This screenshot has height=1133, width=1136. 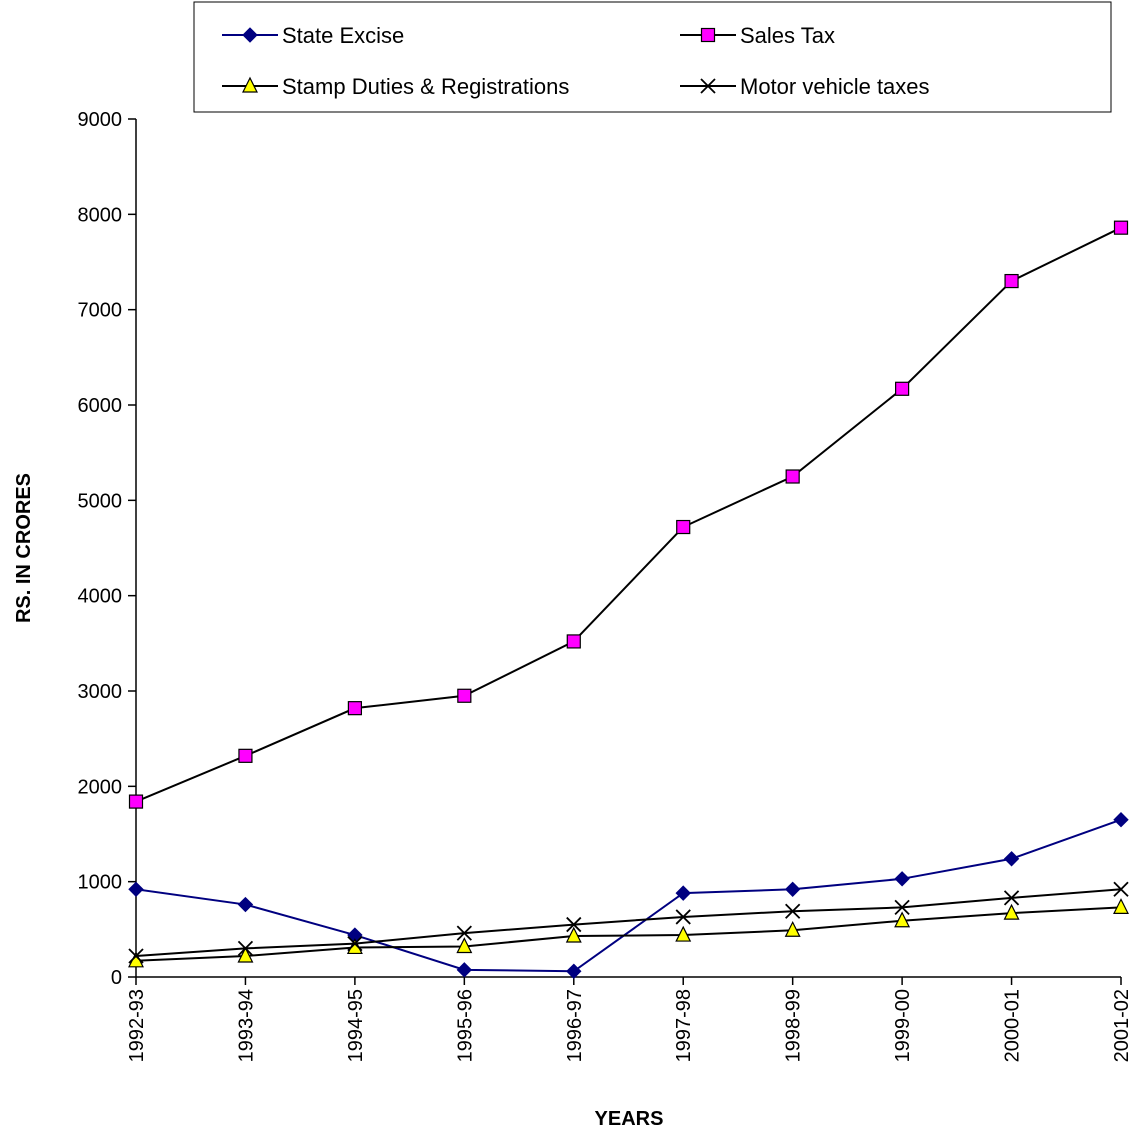 What do you see at coordinates (425, 86) in the screenshot?
I see `legend-label: Stamp Duties & Registrations` at bounding box center [425, 86].